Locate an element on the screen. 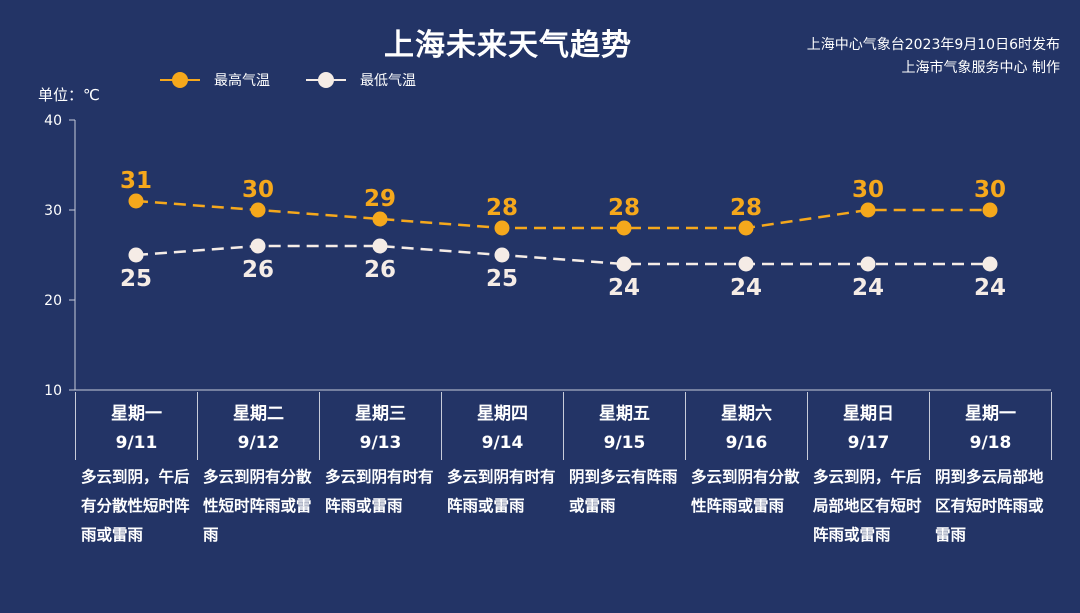  day-column: 星期五 9/15 is located at coordinates (625, 426).